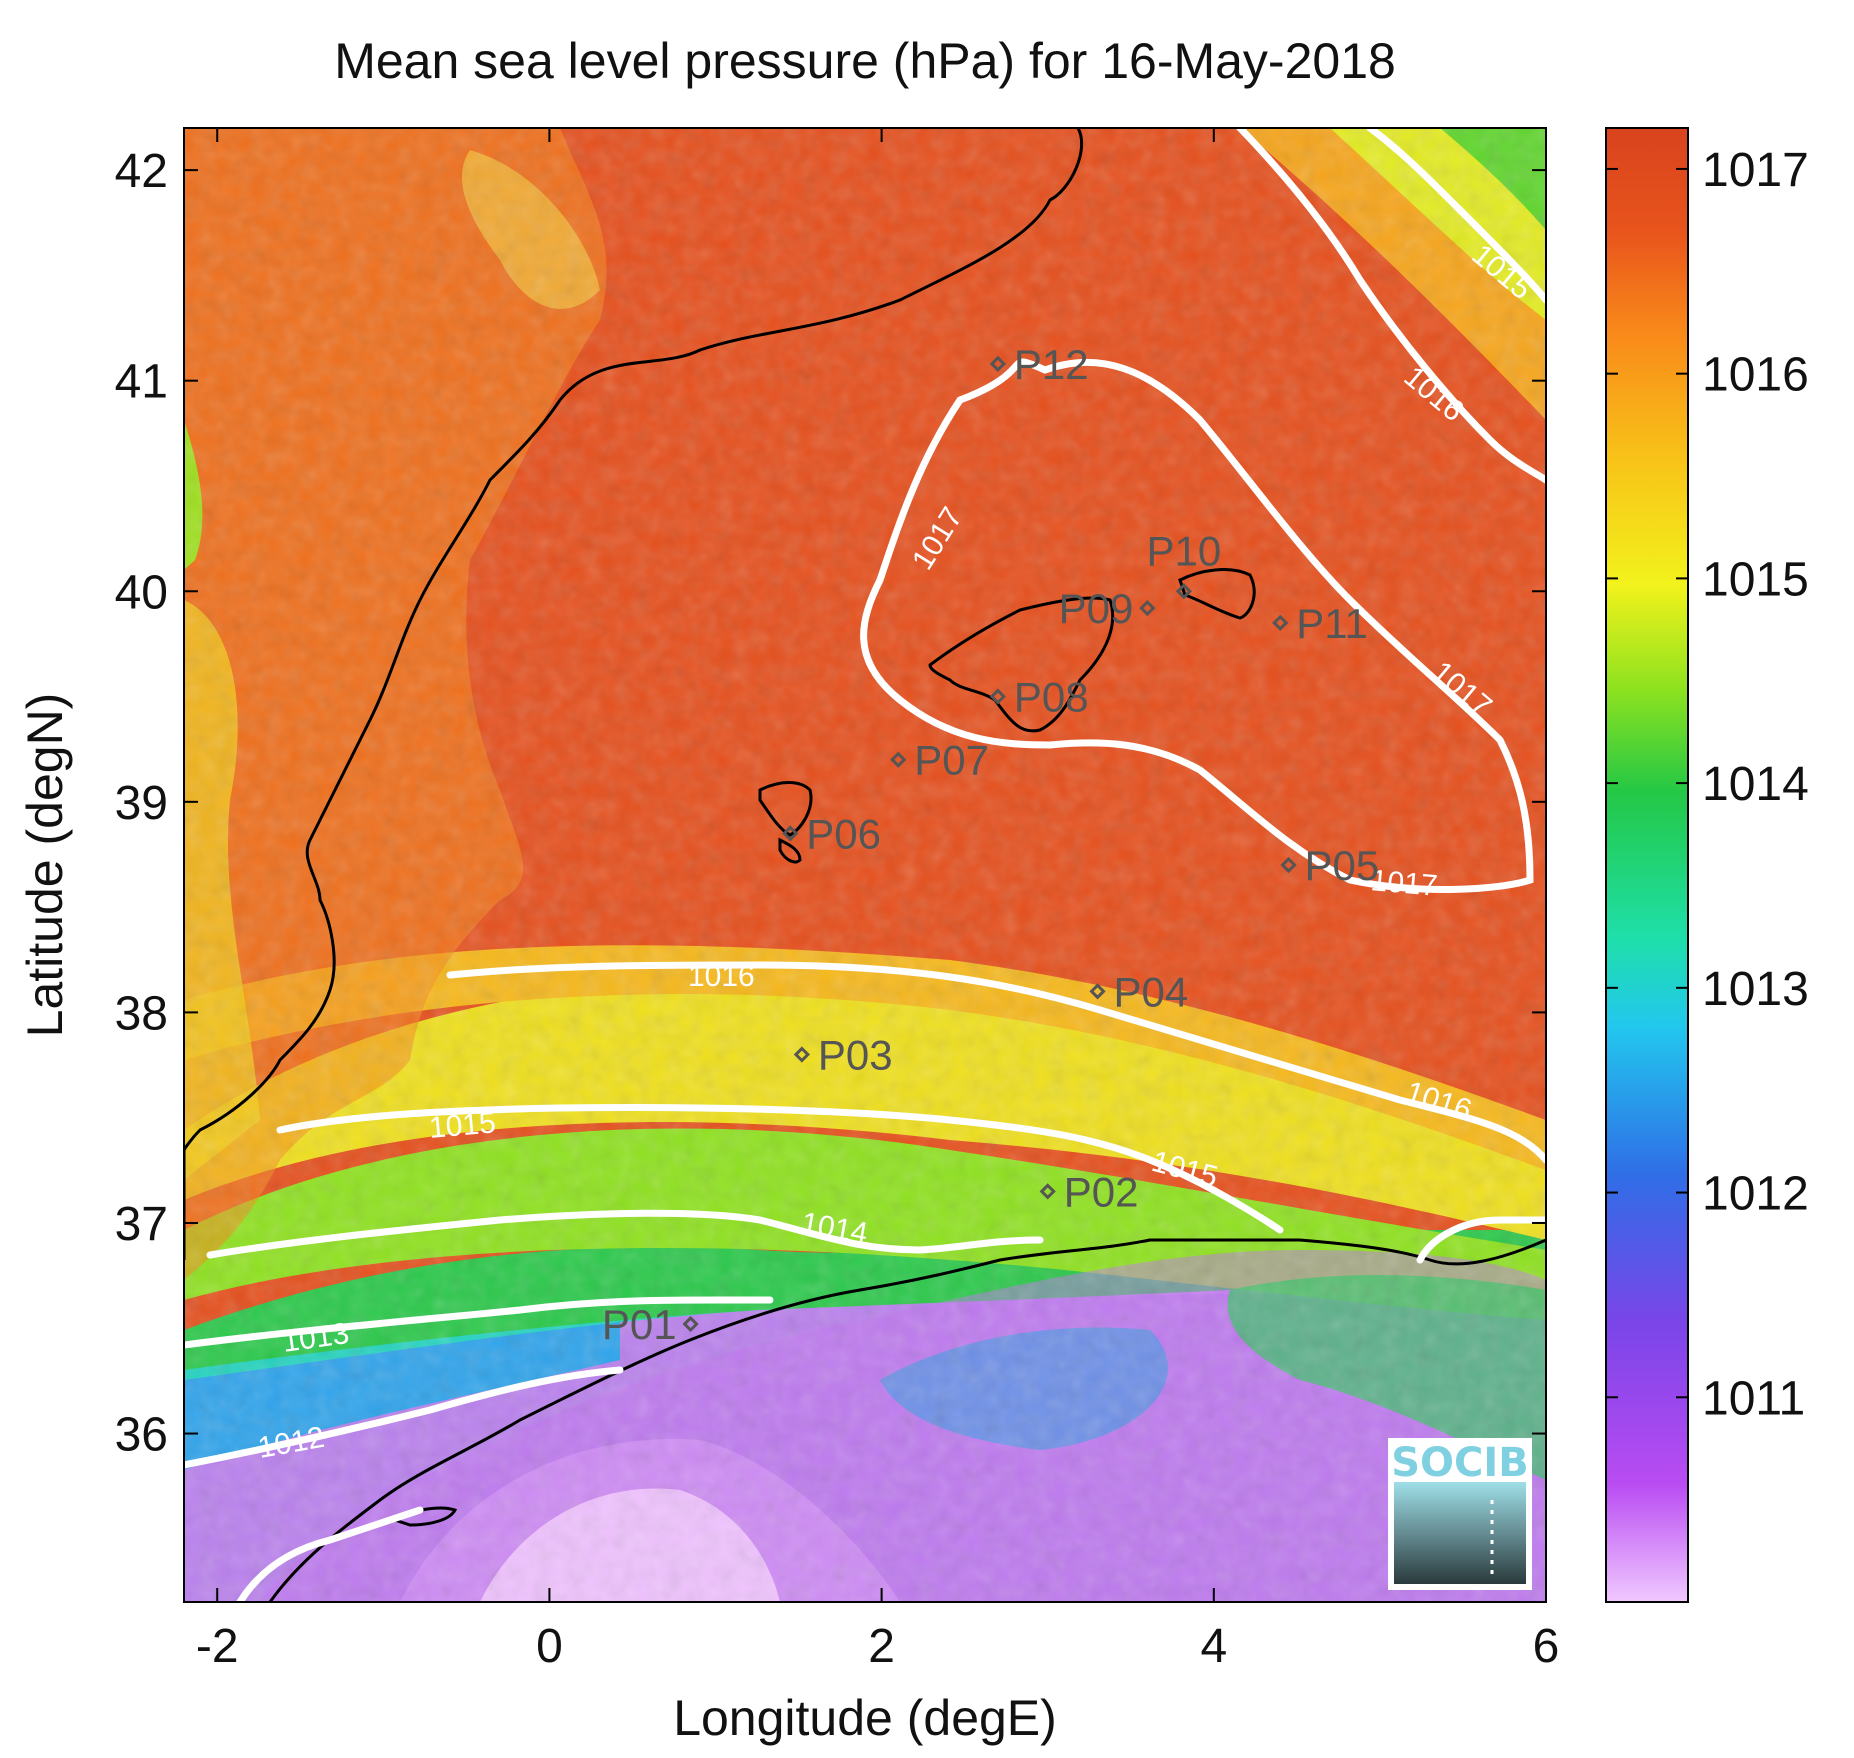 The height and width of the screenshot is (1758, 1854). What do you see at coordinates (141, 1224) in the screenshot?
I see `y-tick-label: 37` at bounding box center [141, 1224].